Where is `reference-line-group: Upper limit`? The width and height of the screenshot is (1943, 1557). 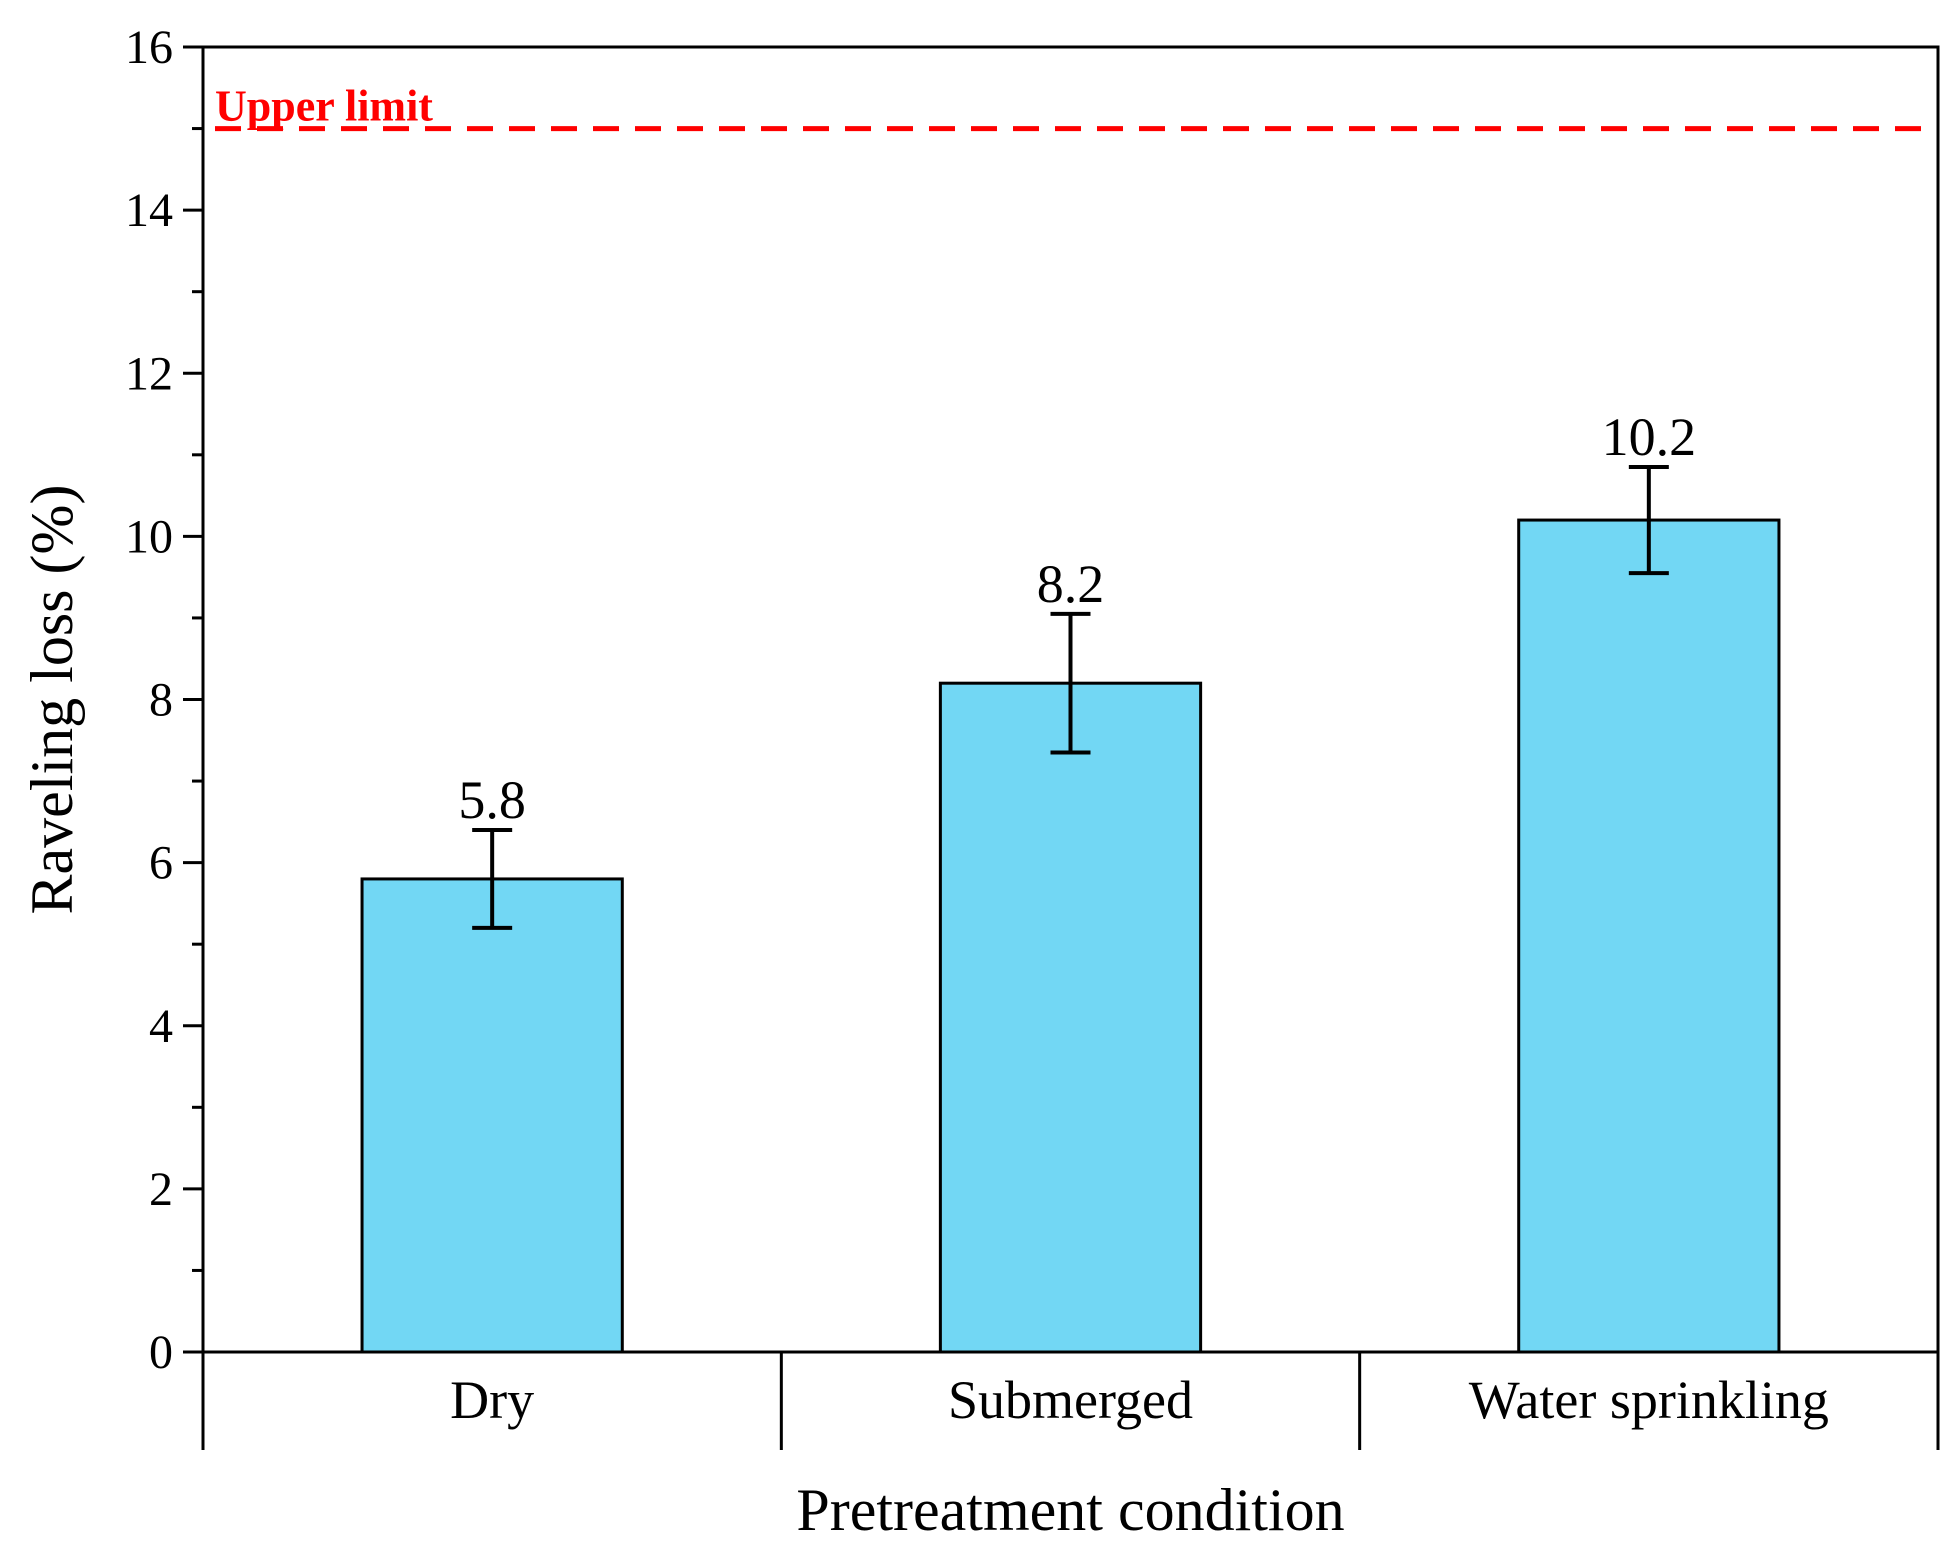
reference-line-group: Upper limit is located at coordinates (1076, 107).